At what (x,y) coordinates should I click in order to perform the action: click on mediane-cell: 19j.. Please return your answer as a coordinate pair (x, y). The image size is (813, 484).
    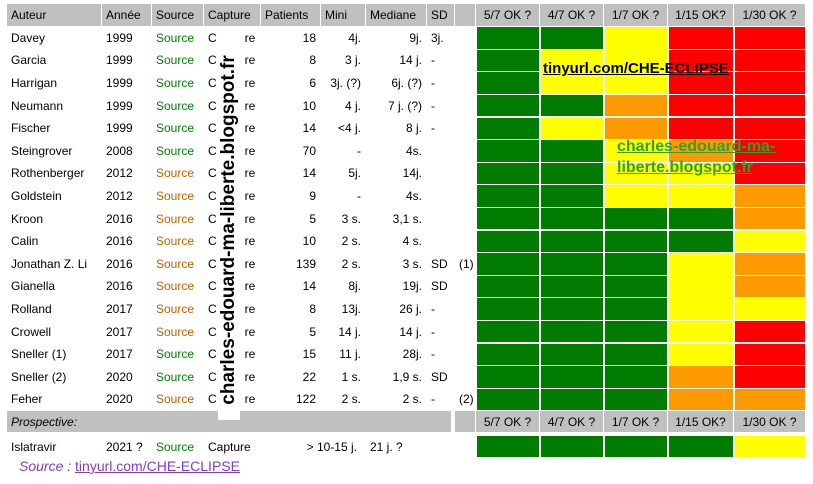
    Looking at the image, I should click on (412, 286).